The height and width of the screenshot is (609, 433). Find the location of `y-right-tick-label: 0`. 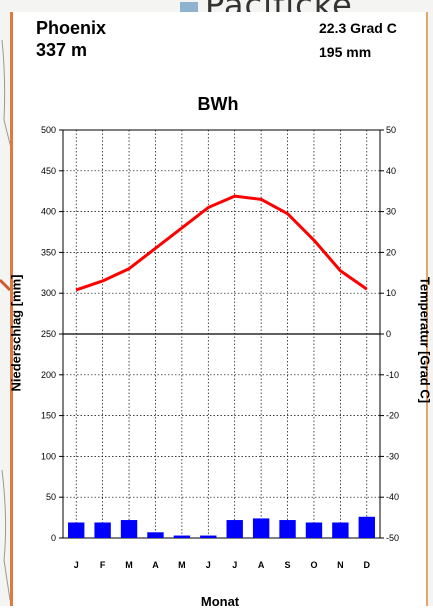

y-right-tick-label: 0 is located at coordinates (388, 334).